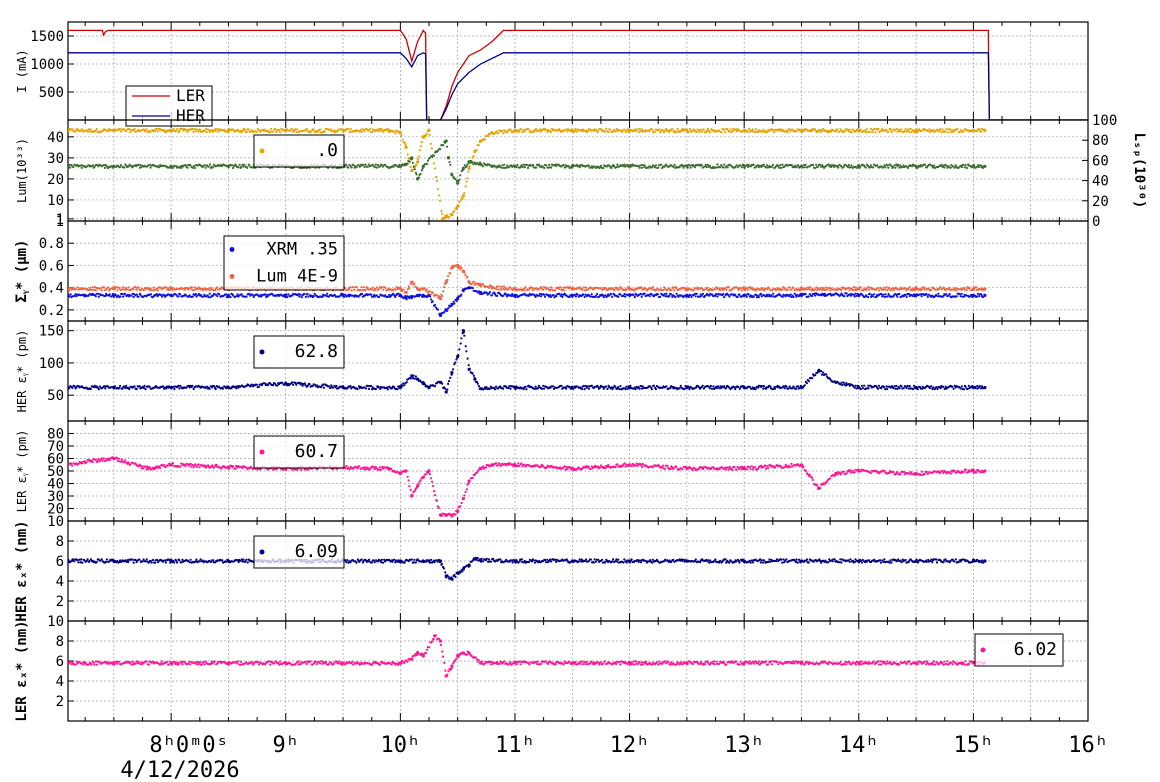  What do you see at coordinates (22, 371) in the screenshot?
I see `y-axis-label: HER εᵧ* (pm)` at bounding box center [22, 371].